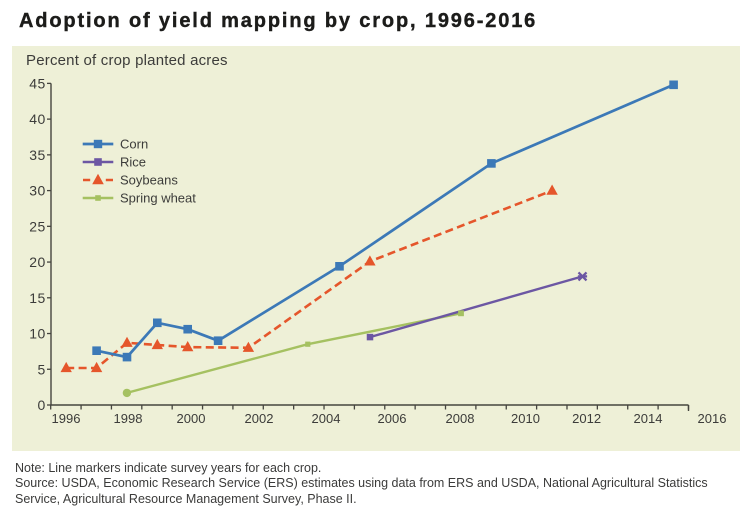 This screenshot has width=750, height=514. Describe the element at coordinates (586, 418) in the screenshot. I see `svg-text: 2012` at that location.